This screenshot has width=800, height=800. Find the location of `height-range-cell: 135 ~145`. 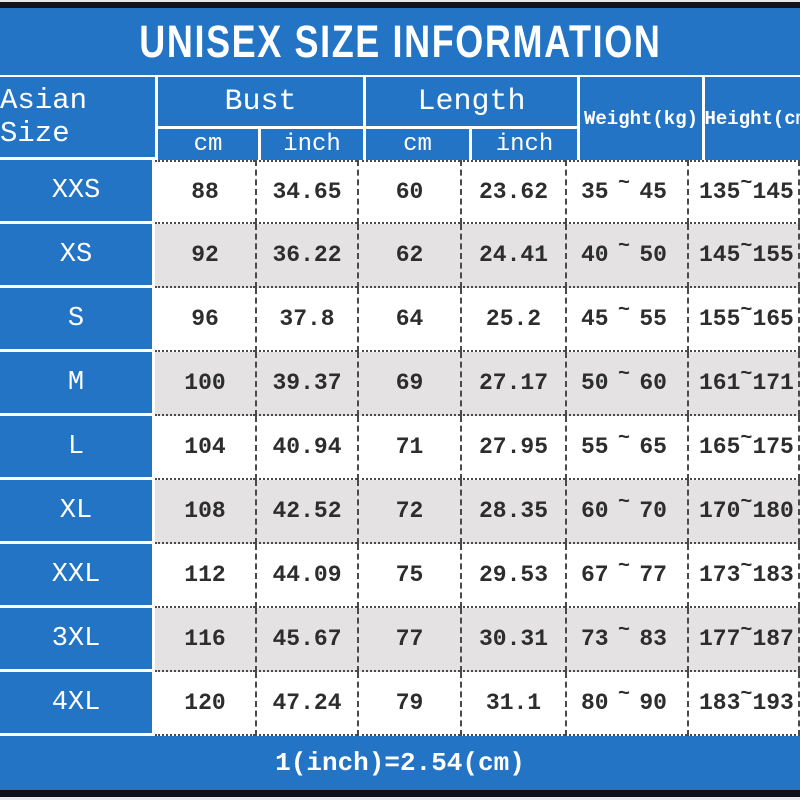

height-range-cell: 135 ~145 is located at coordinates (743, 192).